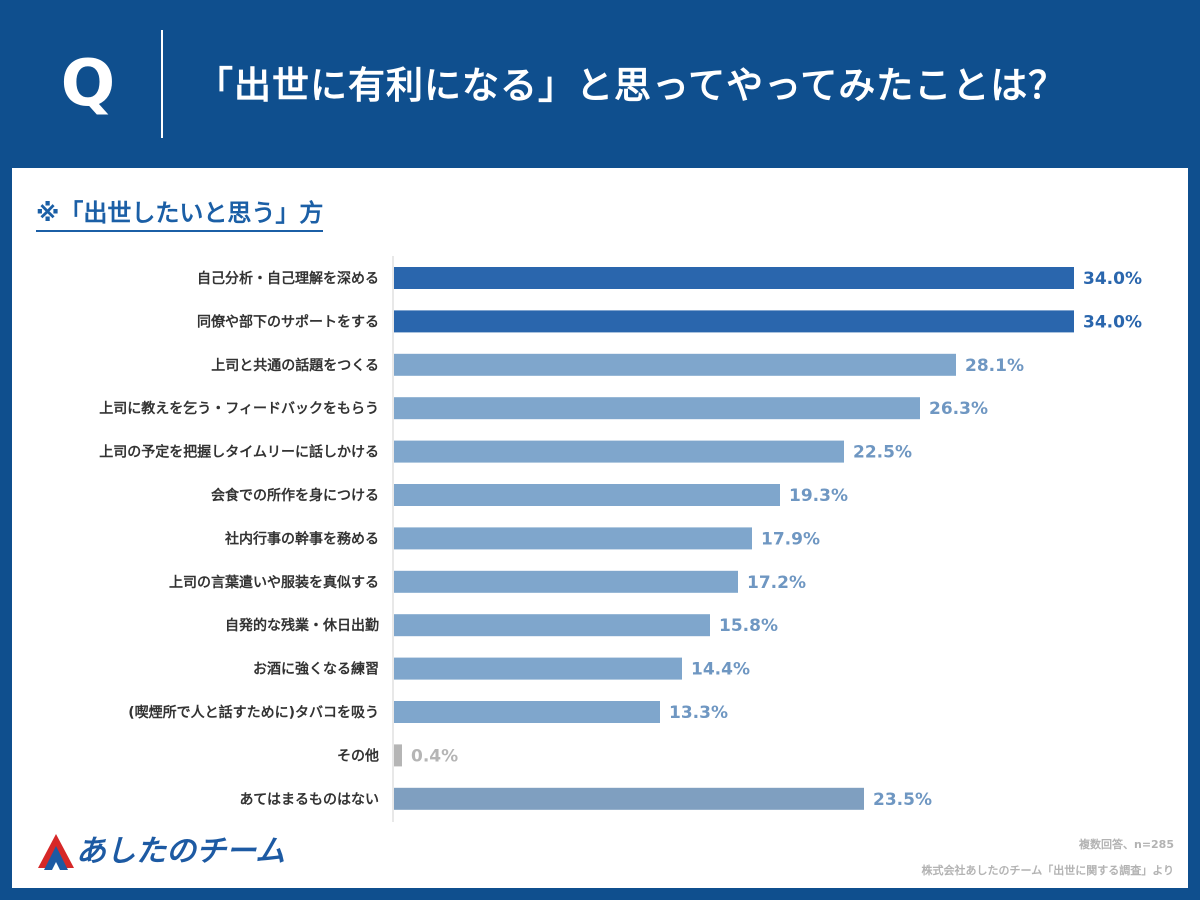 The height and width of the screenshot is (900, 1200). I want to click on value-label: 22.5%, so click(882, 453).